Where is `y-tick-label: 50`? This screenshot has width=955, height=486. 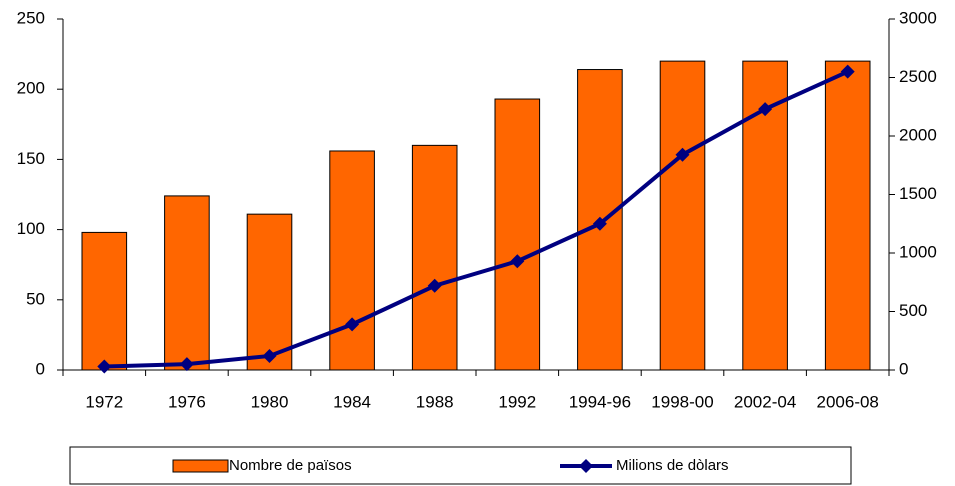
y-tick-label: 50 is located at coordinates (35, 298).